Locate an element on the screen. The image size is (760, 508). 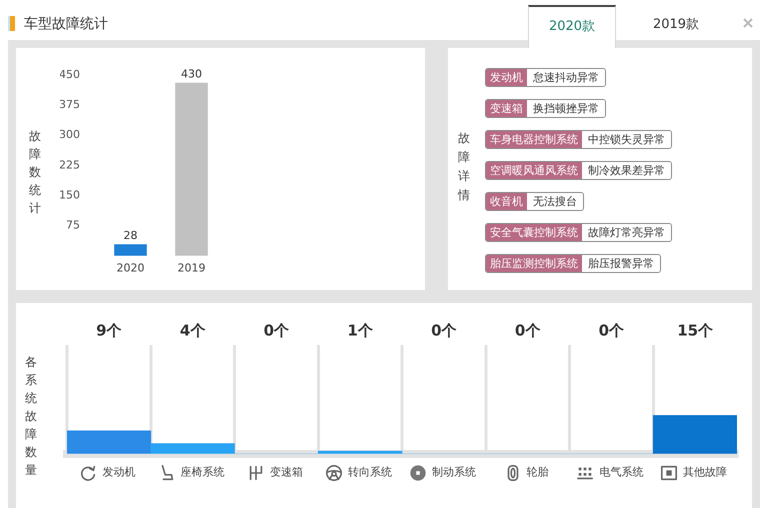
x-tick-label: 电气系统 is located at coordinates (621, 471).